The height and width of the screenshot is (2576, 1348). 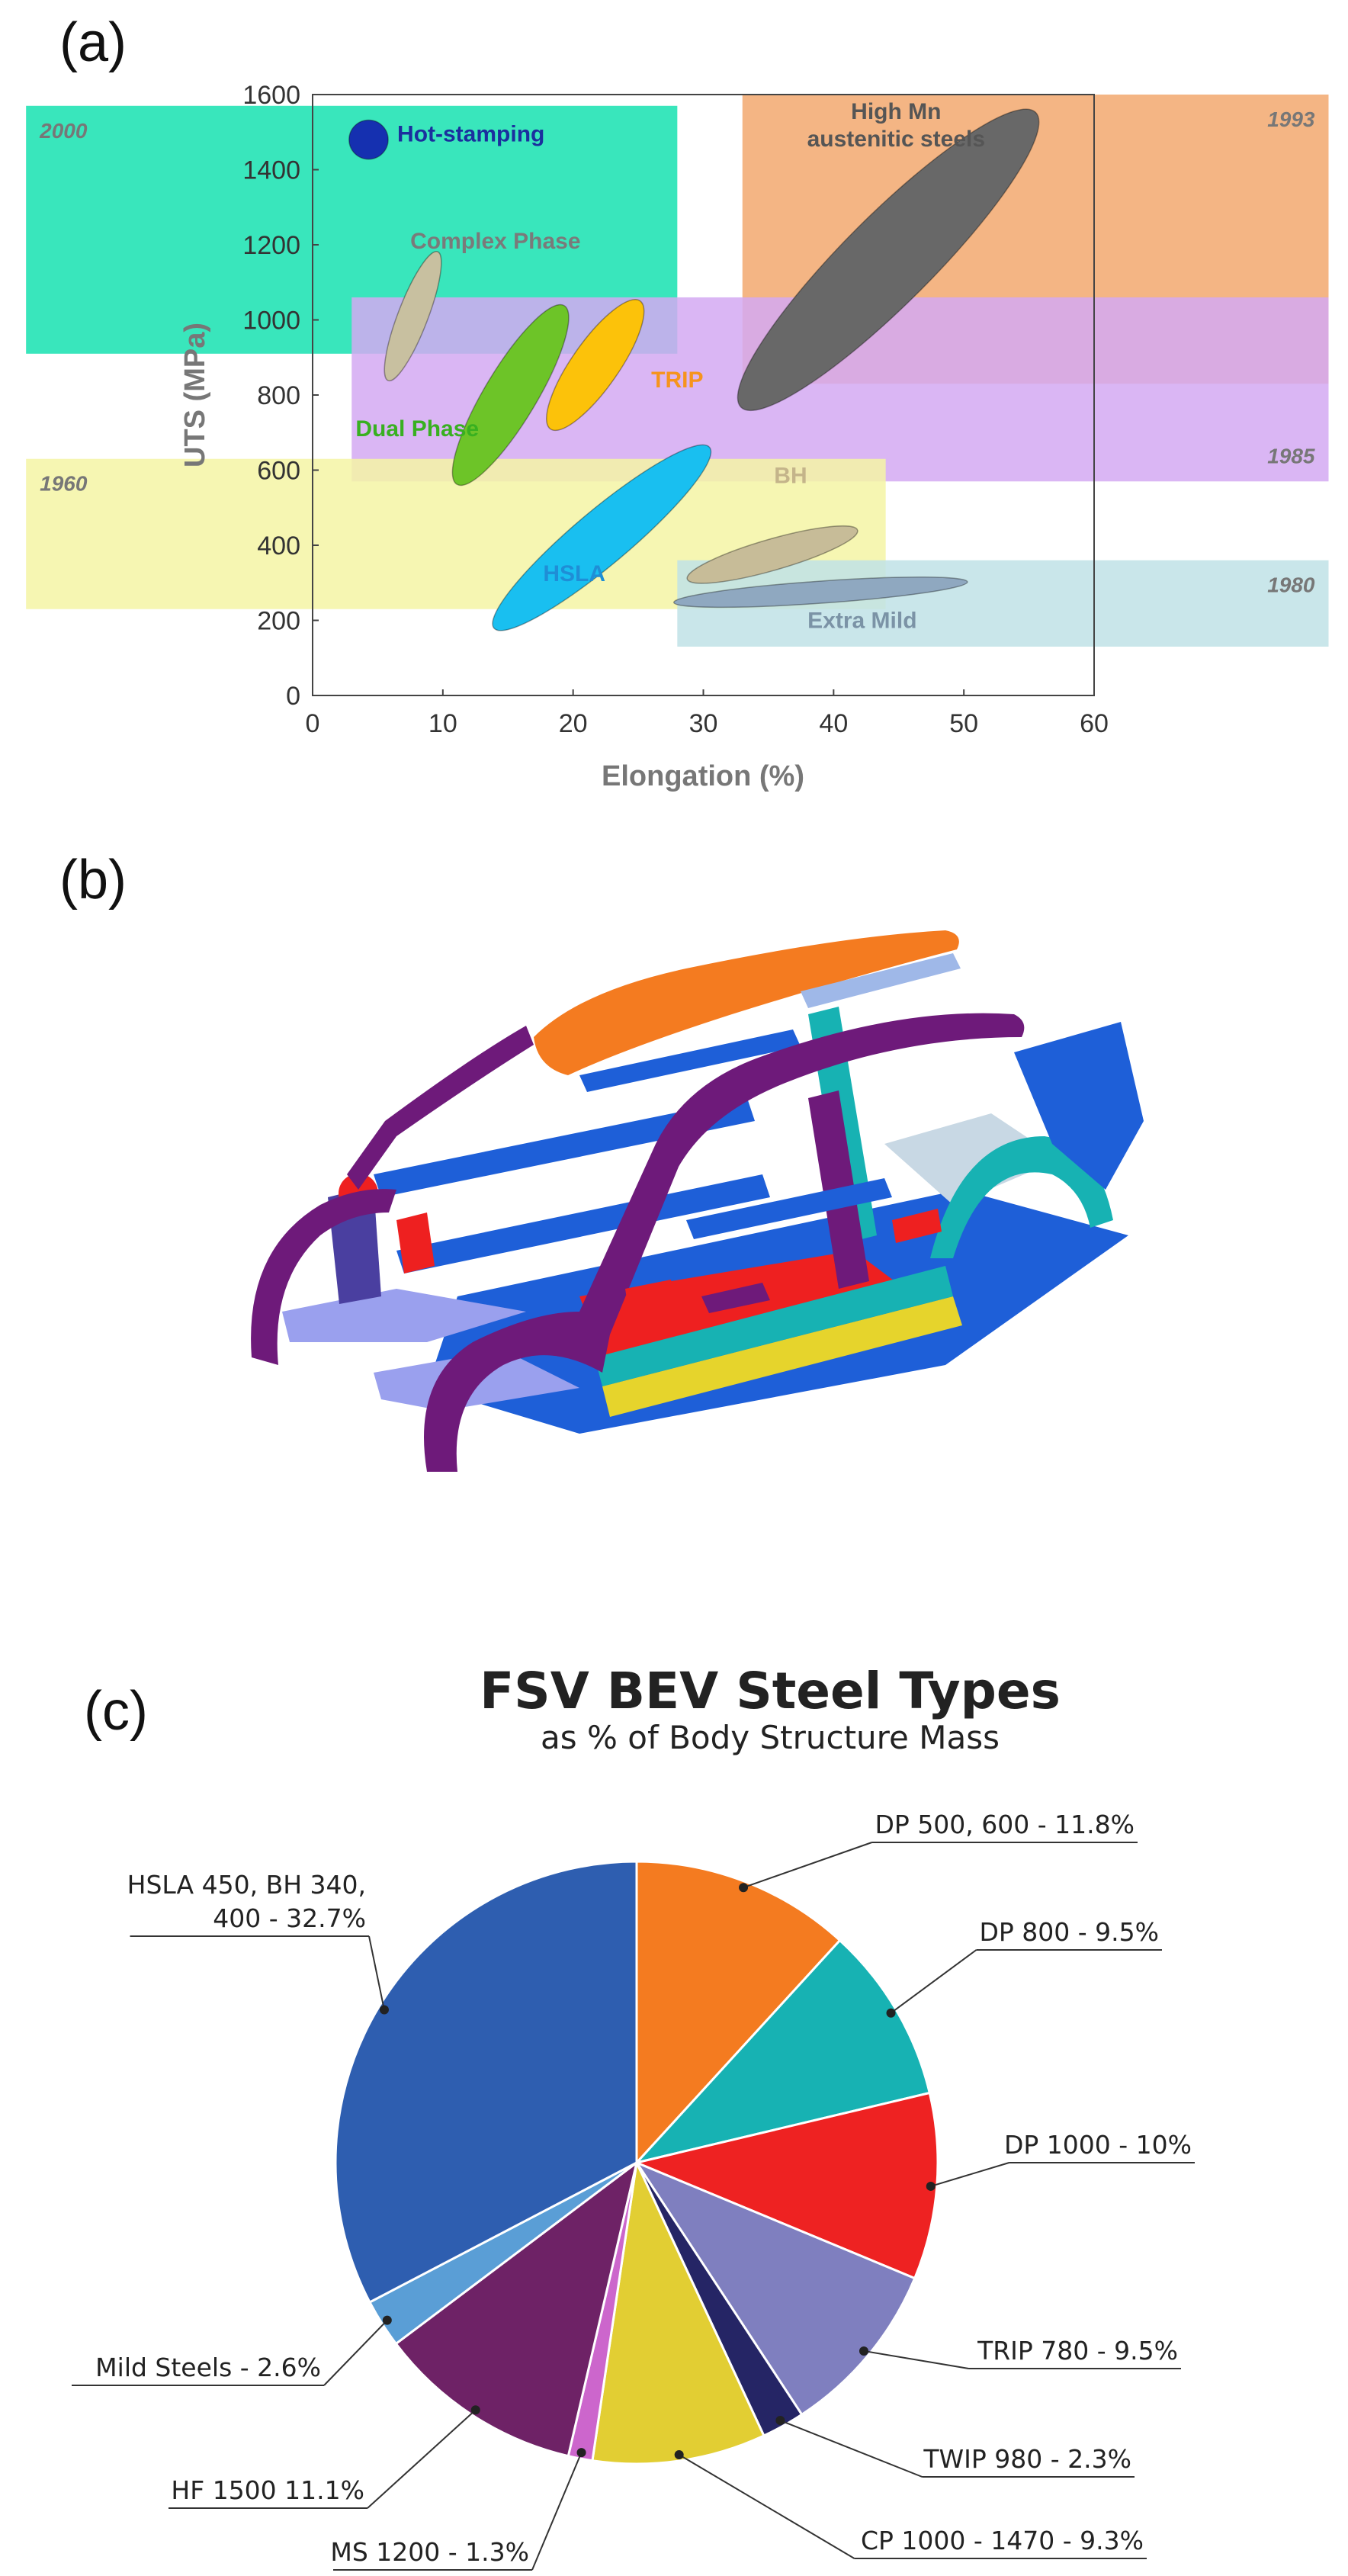 What do you see at coordinates (1027, 2459) in the screenshot?
I see `pie-label-5: TWIP 980 - 2.3%` at bounding box center [1027, 2459].